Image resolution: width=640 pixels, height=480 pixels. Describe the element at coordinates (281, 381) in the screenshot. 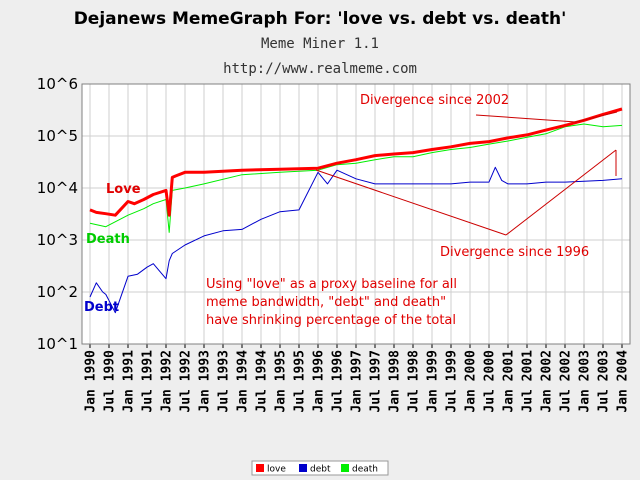

I see `x-tick-label: Jan 1995` at that location.